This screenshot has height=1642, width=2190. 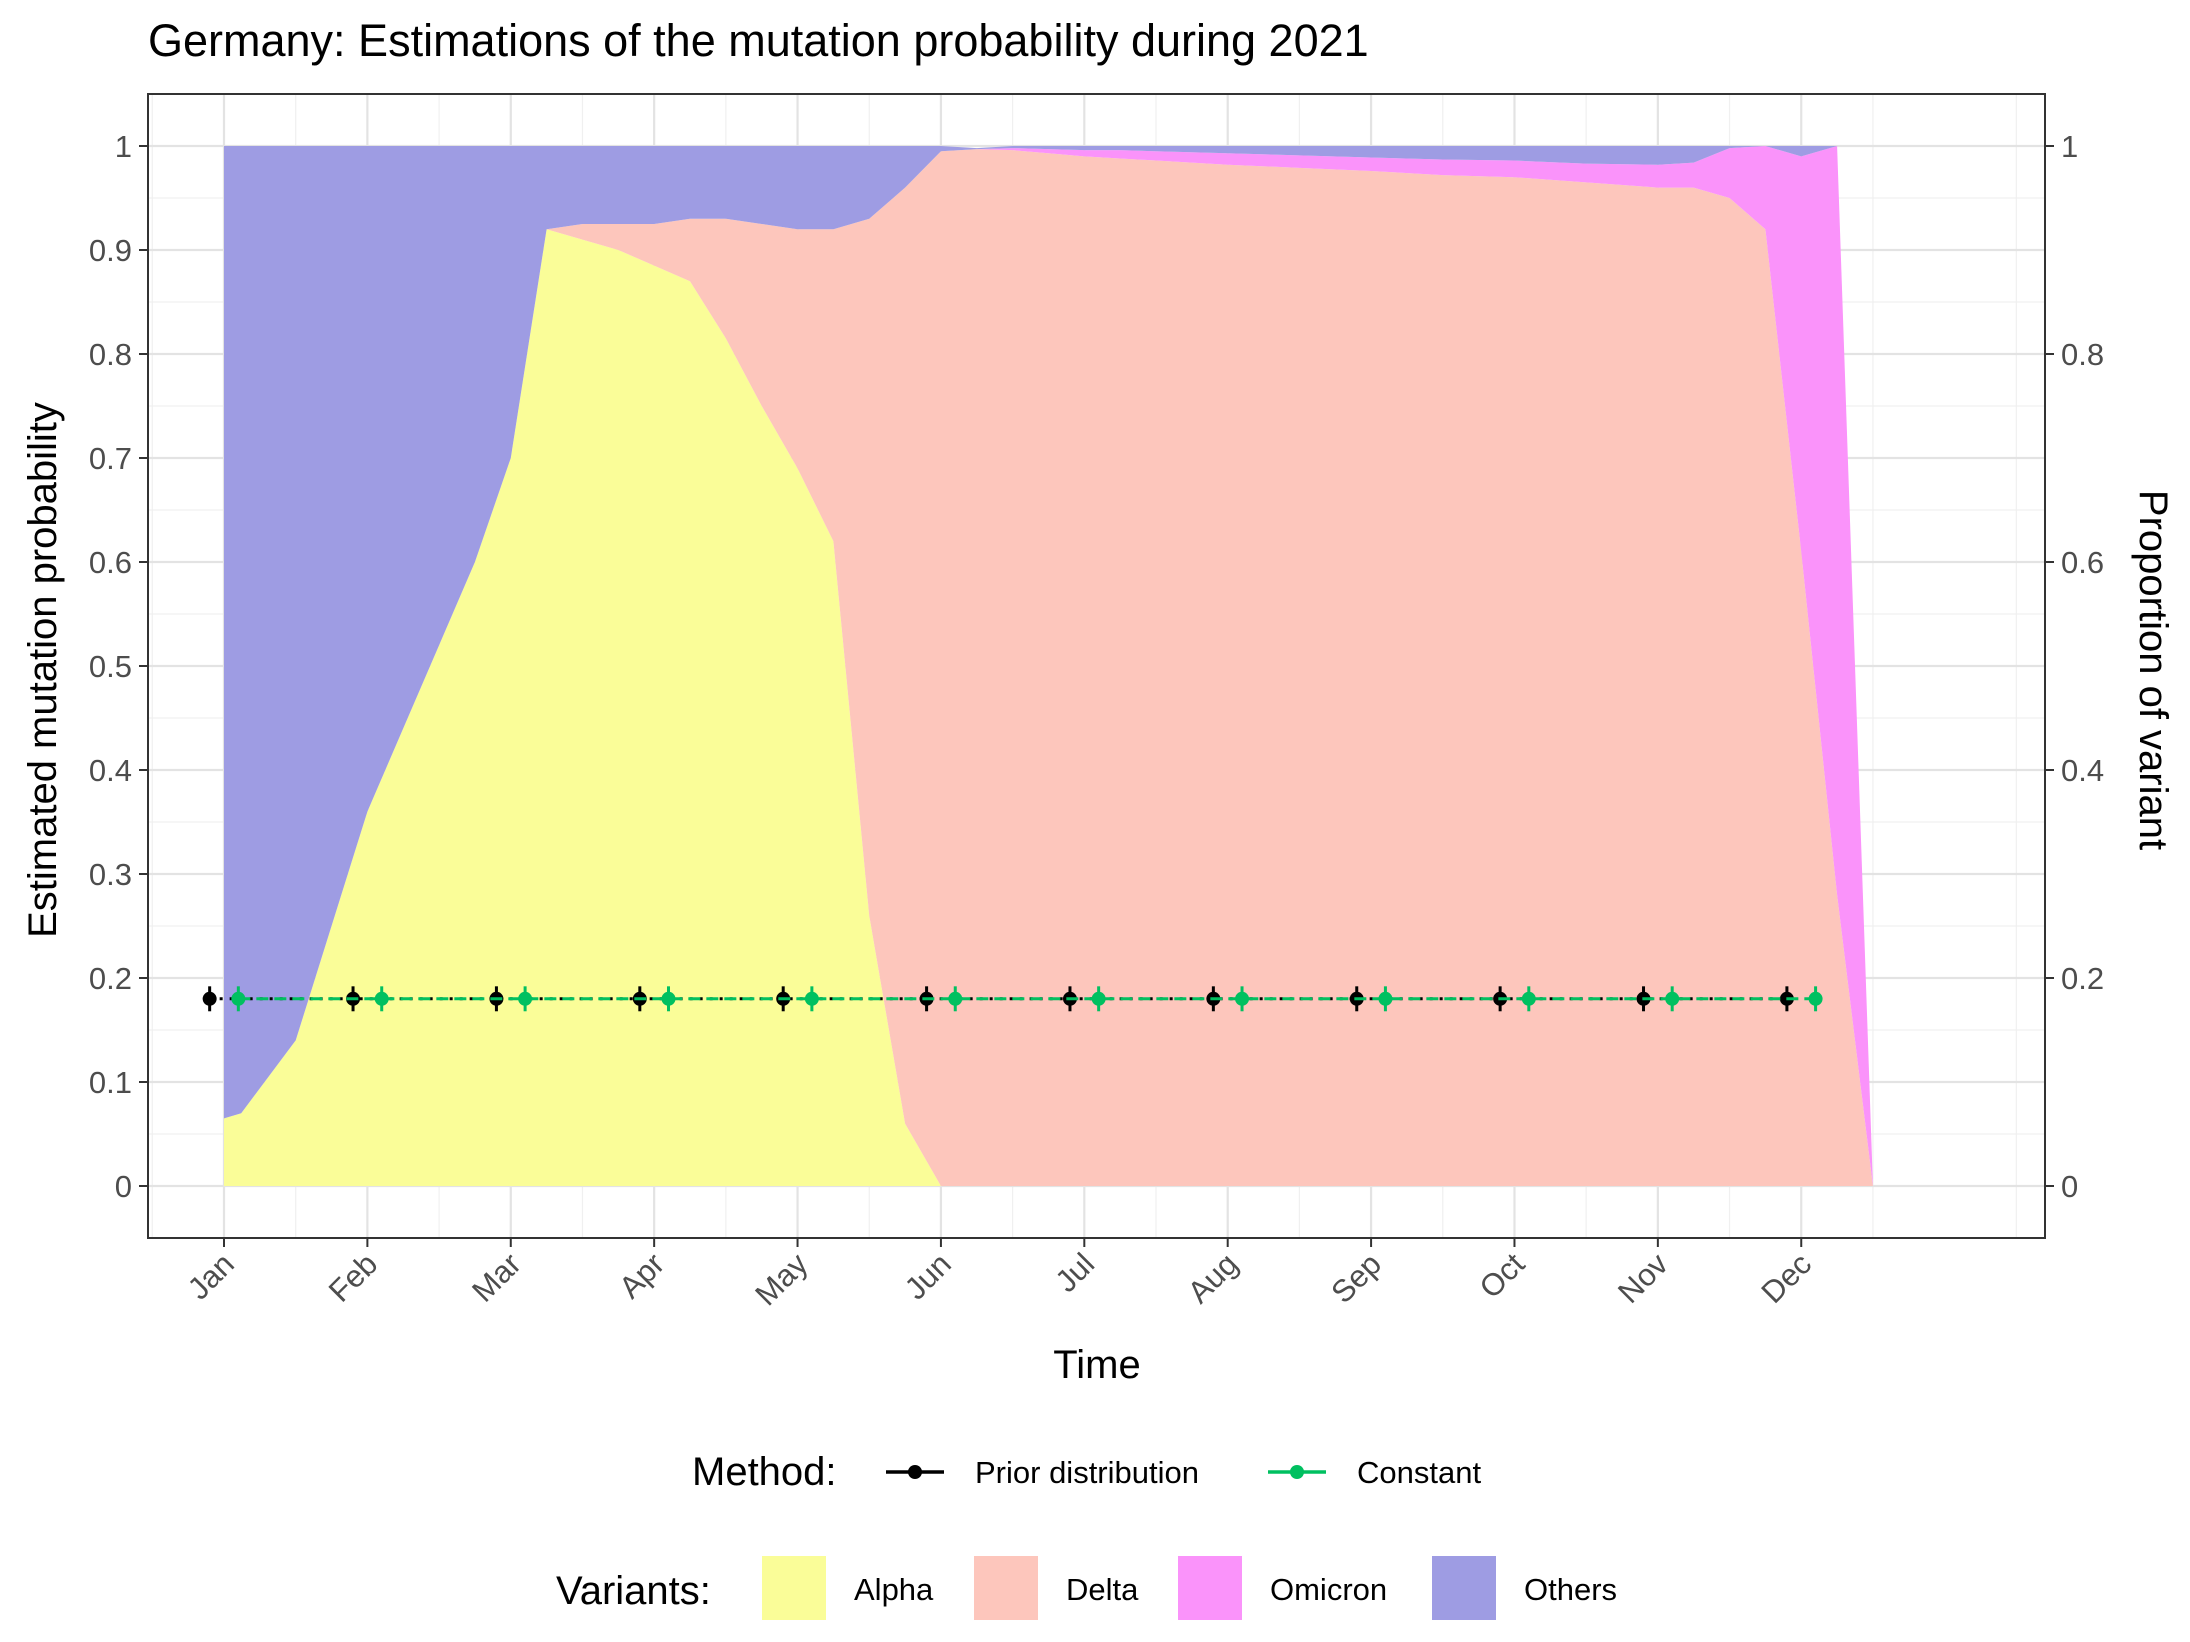 I want to click on y2-tick-label: 1, so click(x=2069, y=146).